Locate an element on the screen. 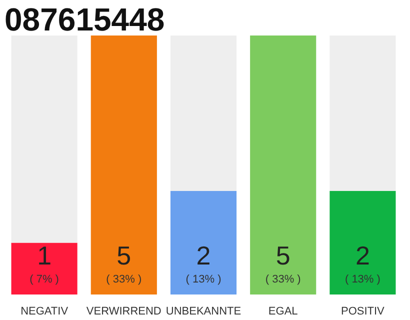  x-tick-label: NEGATIV is located at coordinates (44, 312).